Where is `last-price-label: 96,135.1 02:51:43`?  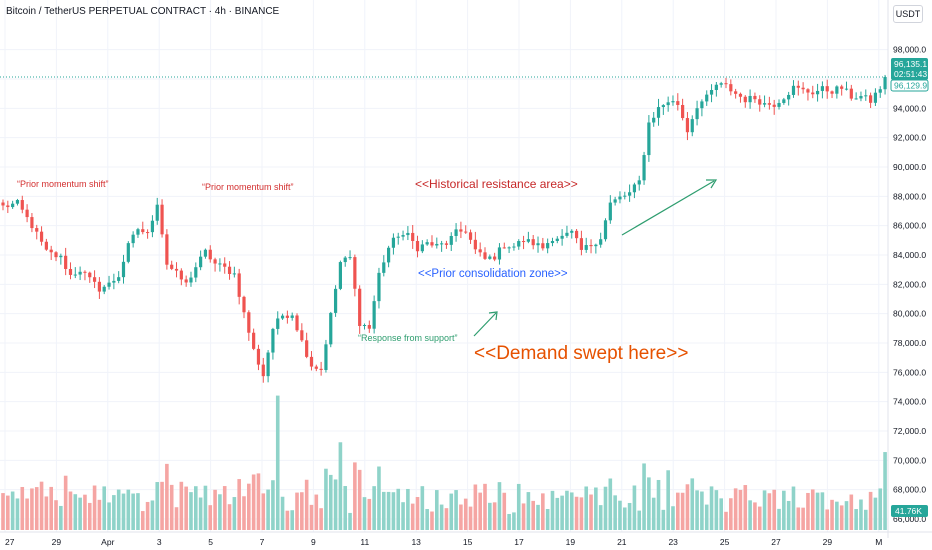
last-price-label: 96,135.1 02:51:43 is located at coordinates (909, 69).